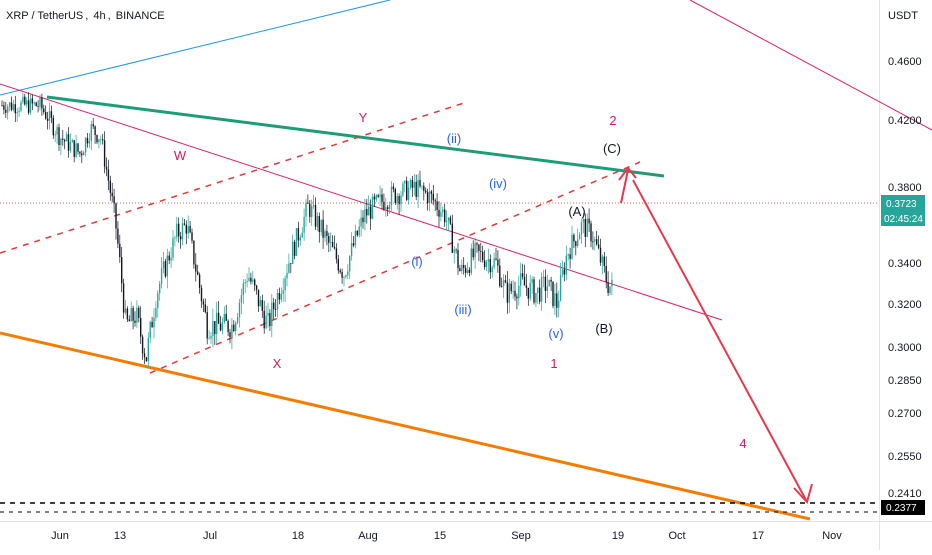  What do you see at coordinates (810, 65) in the screenshot?
I see `magenta-trendline-top` at bounding box center [810, 65].